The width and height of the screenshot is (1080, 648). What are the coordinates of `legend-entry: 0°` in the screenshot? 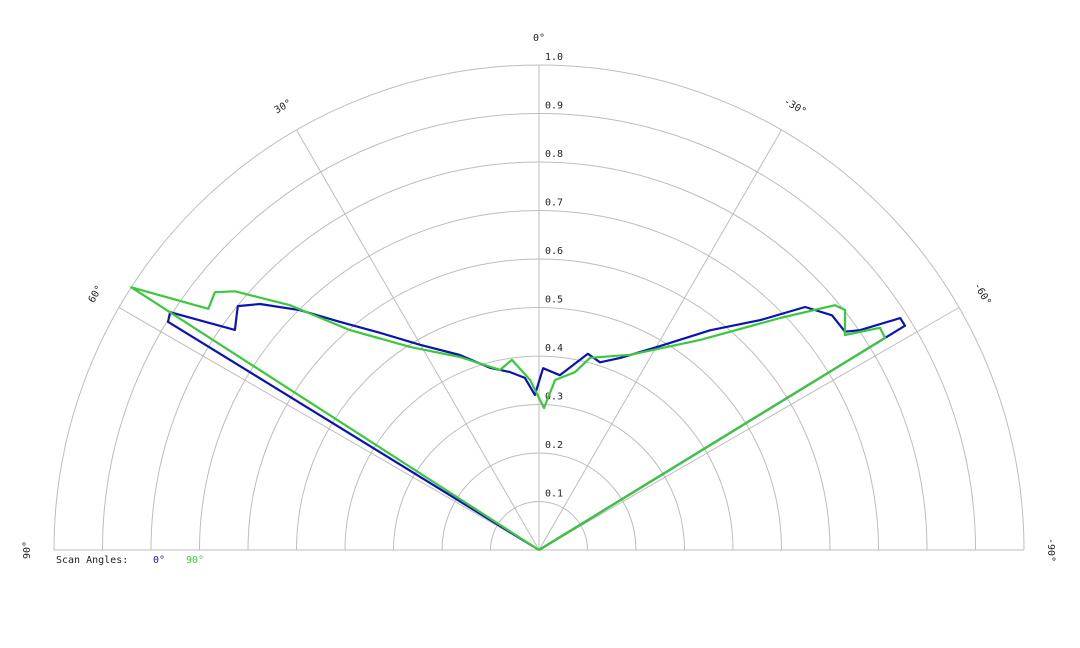 It's located at (159, 560).